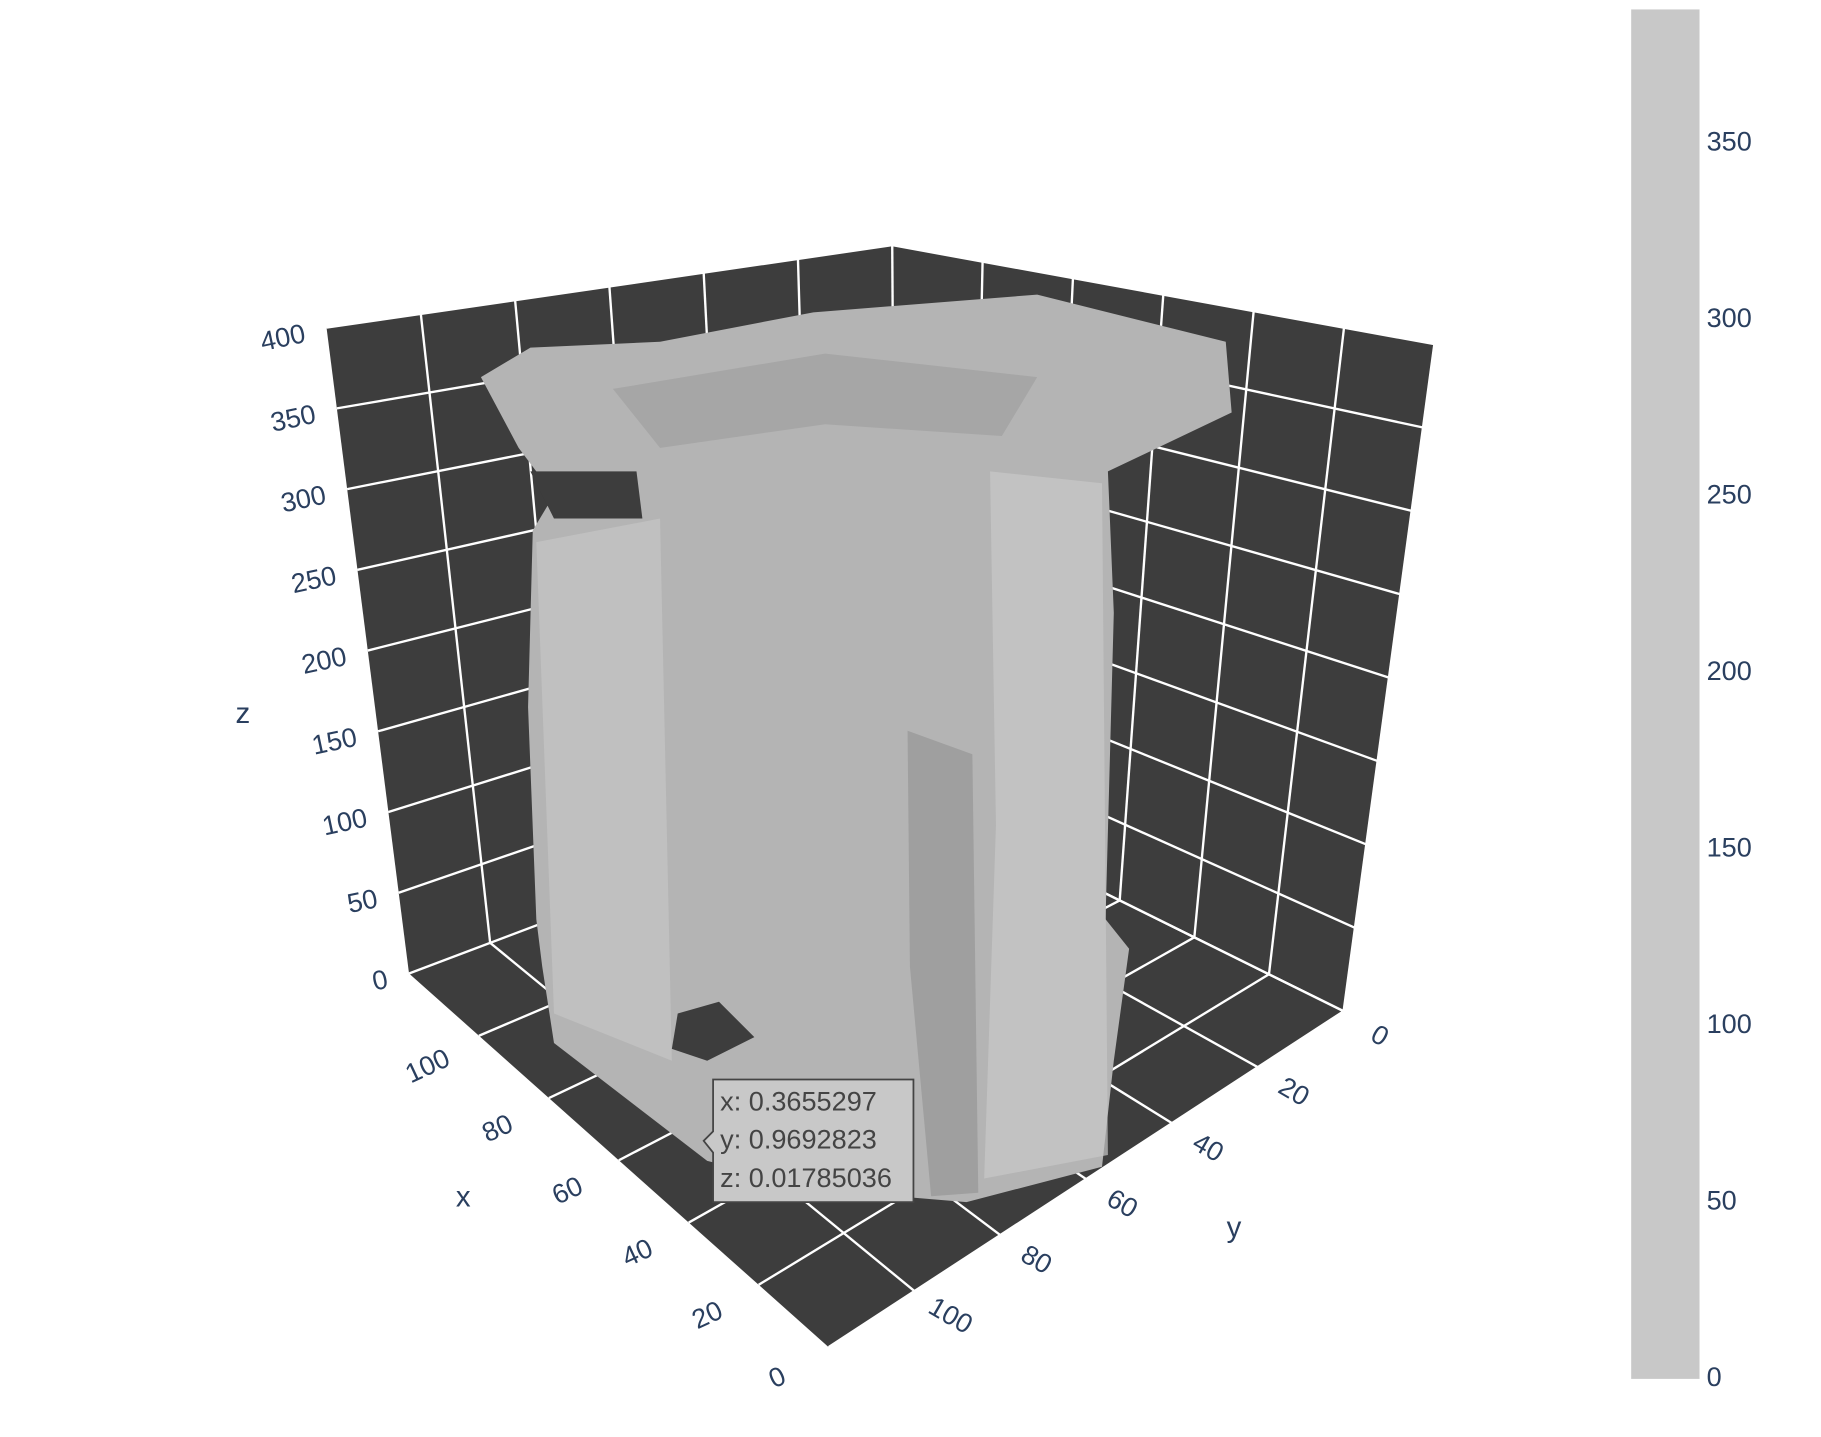 The image size is (1821, 1437). What do you see at coordinates (1123, 1203) in the screenshot?
I see `y-tick-label: 60` at bounding box center [1123, 1203].